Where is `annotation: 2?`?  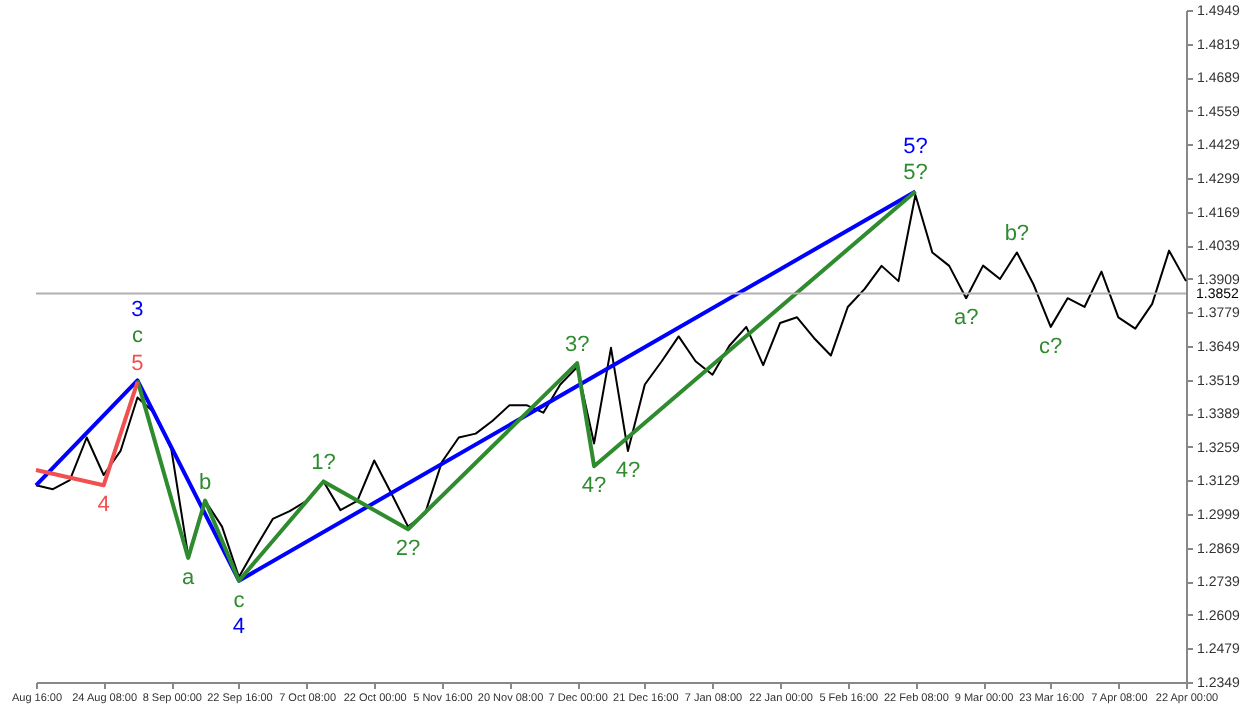
annotation: 2? is located at coordinates (408, 549).